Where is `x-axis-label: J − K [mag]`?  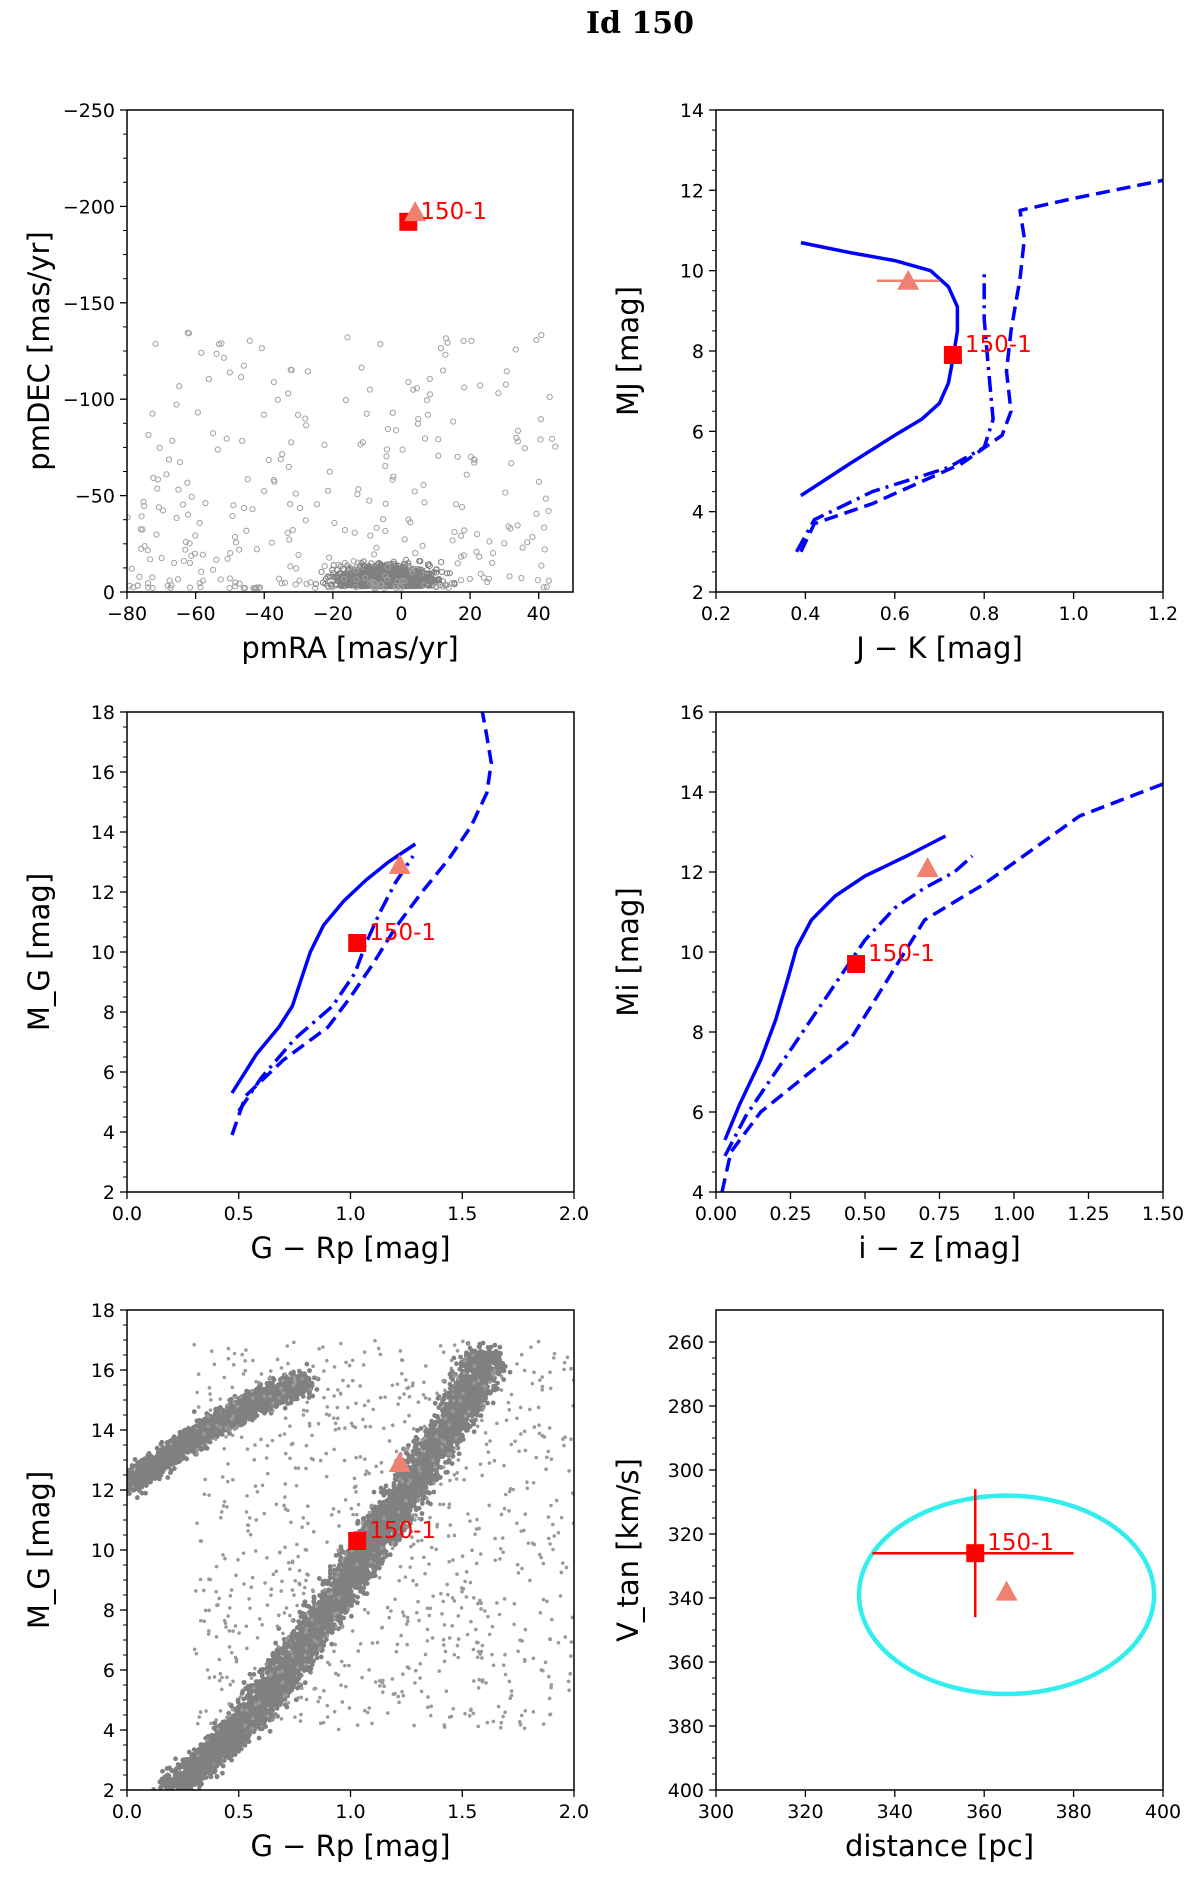
x-axis-label: J − K [mag] is located at coordinates (938, 648).